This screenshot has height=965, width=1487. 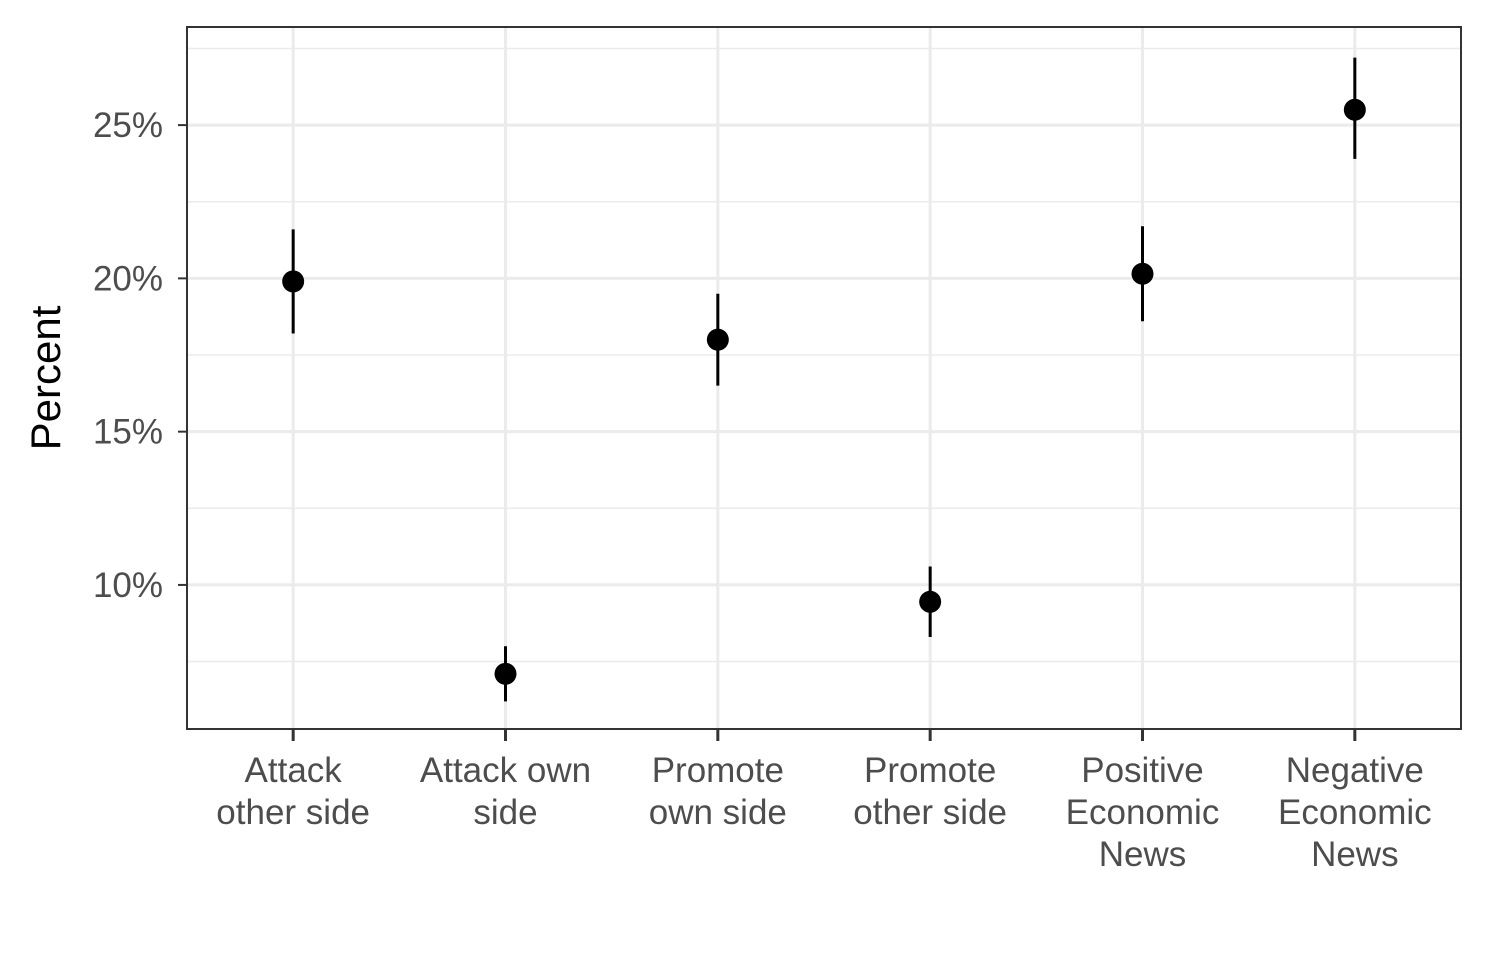 I want to click on x-tick-label: Attack own side, so click(x=505, y=791).